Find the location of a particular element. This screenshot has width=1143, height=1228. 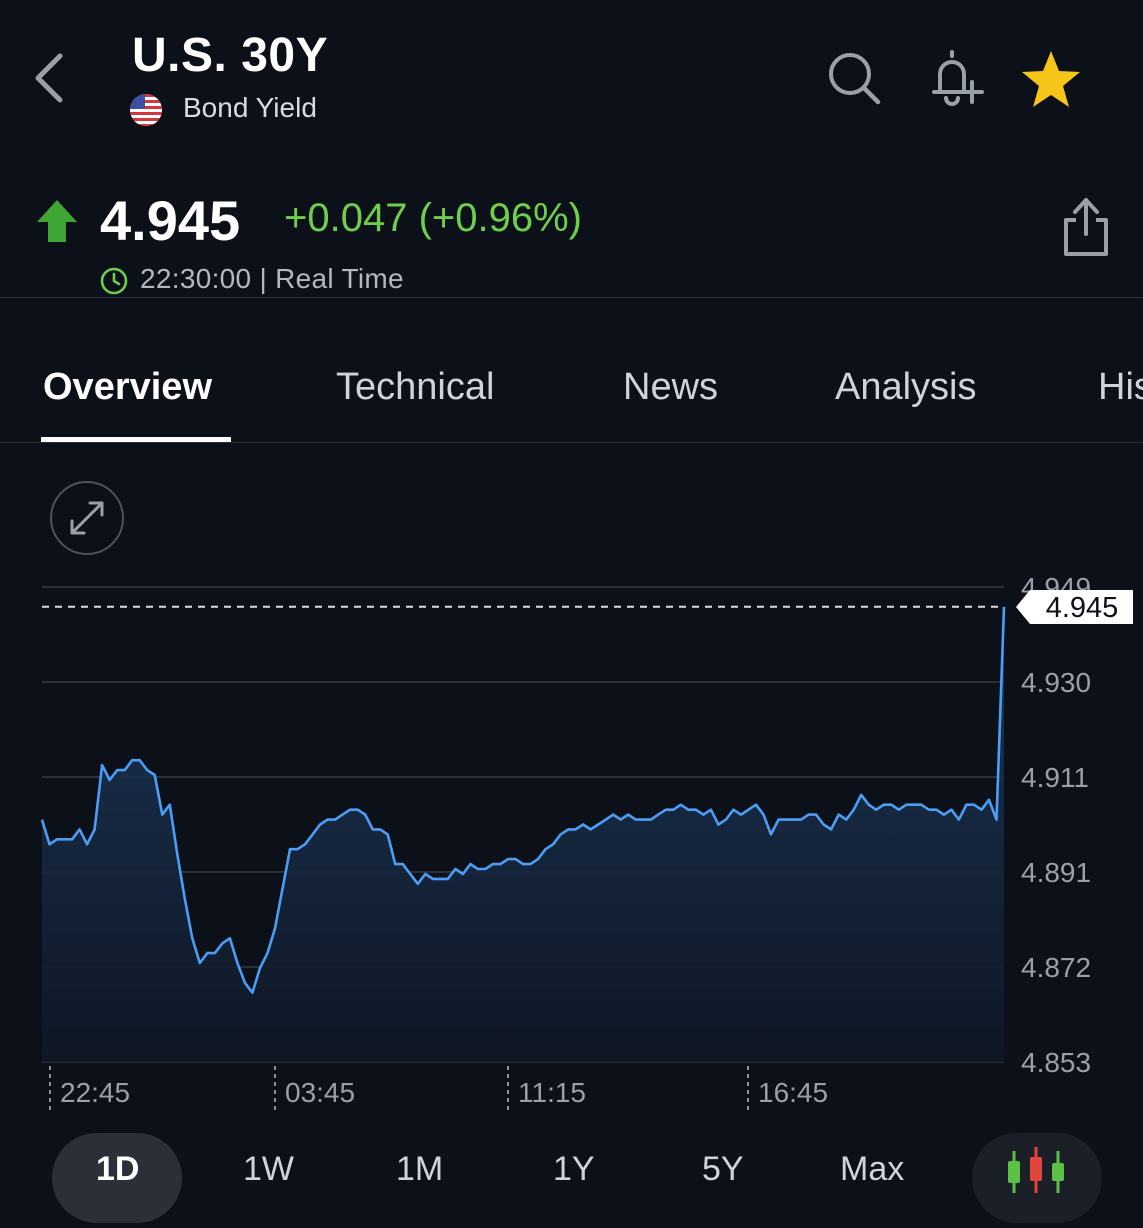

range-1d-label: 1D is located at coordinates (118, 1169).